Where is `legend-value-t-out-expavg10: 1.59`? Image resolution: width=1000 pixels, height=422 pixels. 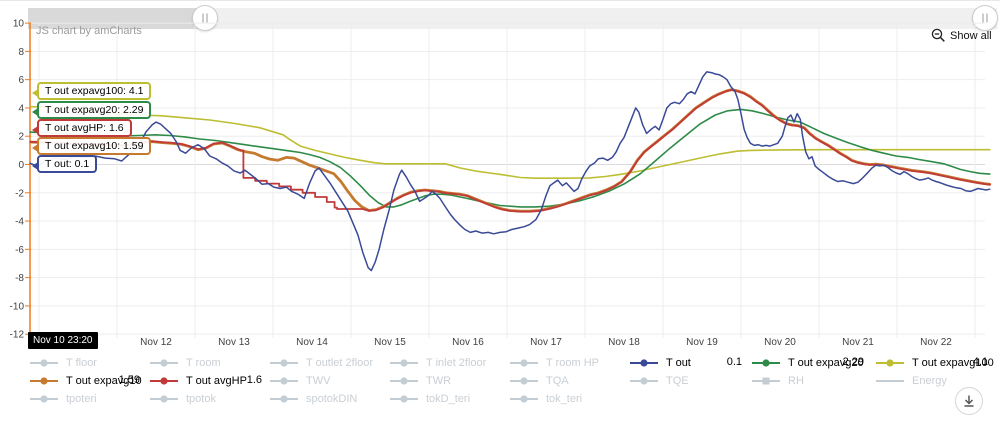
legend-value-t-out-expavg10: 1.59 is located at coordinates (129, 380).